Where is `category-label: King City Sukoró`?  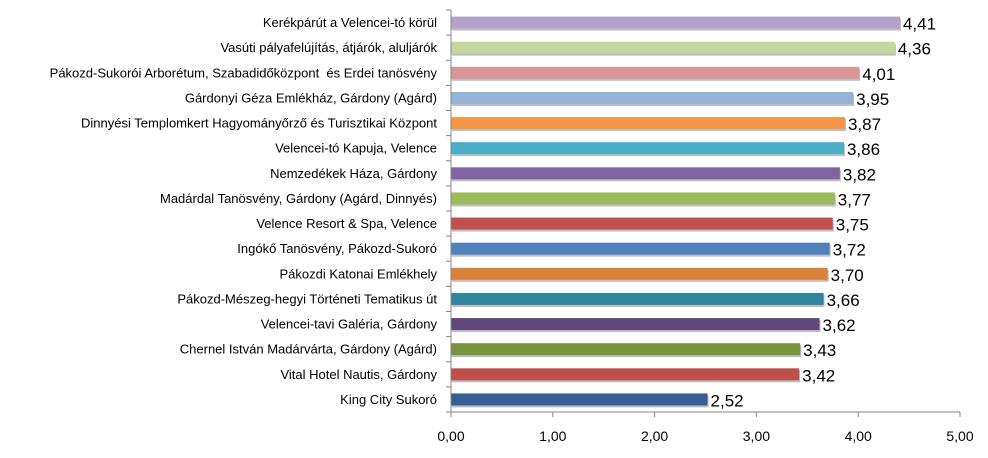 category-label: King City Sukoró is located at coordinates (388, 399).